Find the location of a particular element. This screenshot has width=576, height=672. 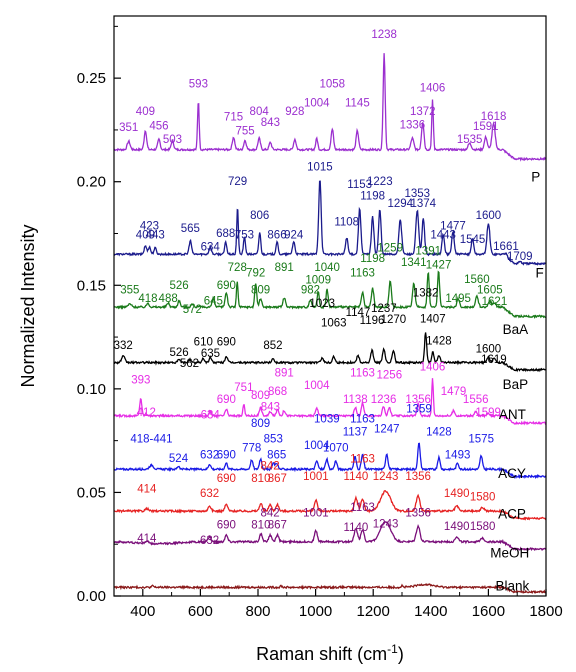

peak-label: 1661 is located at coordinates (506, 247).